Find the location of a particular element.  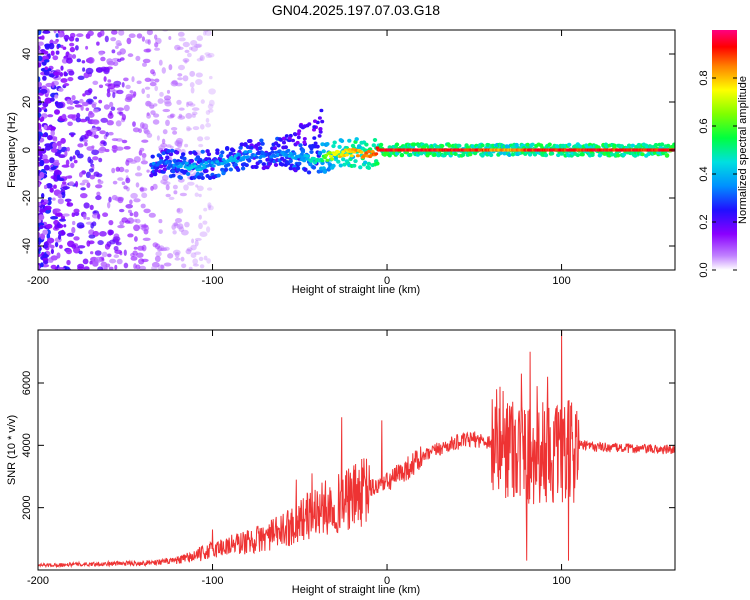

x-tick-label: -200 is located at coordinates (38, 281).